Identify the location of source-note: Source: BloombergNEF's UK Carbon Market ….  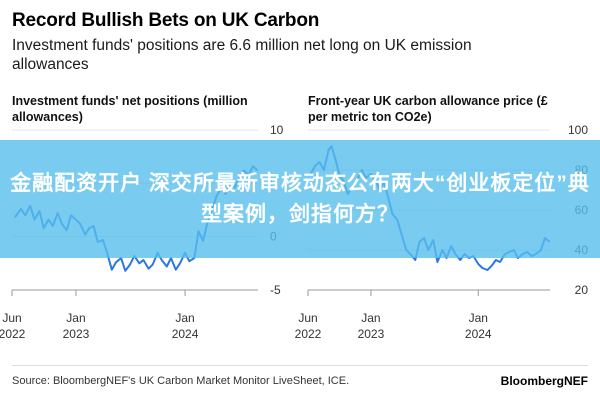
(181, 381).